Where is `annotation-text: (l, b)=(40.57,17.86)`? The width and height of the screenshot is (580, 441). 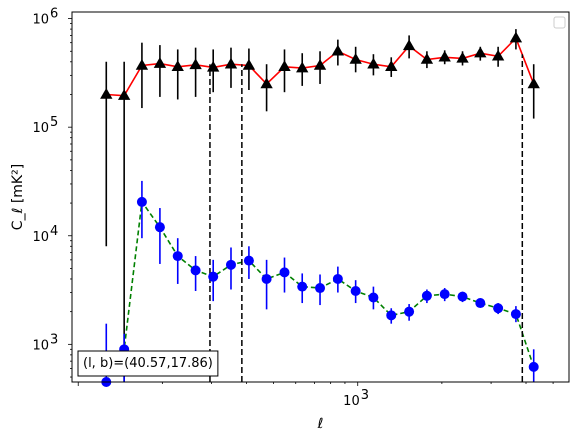
annotation-text: (l, b)=(40.57,17.86) is located at coordinates (148, 363).